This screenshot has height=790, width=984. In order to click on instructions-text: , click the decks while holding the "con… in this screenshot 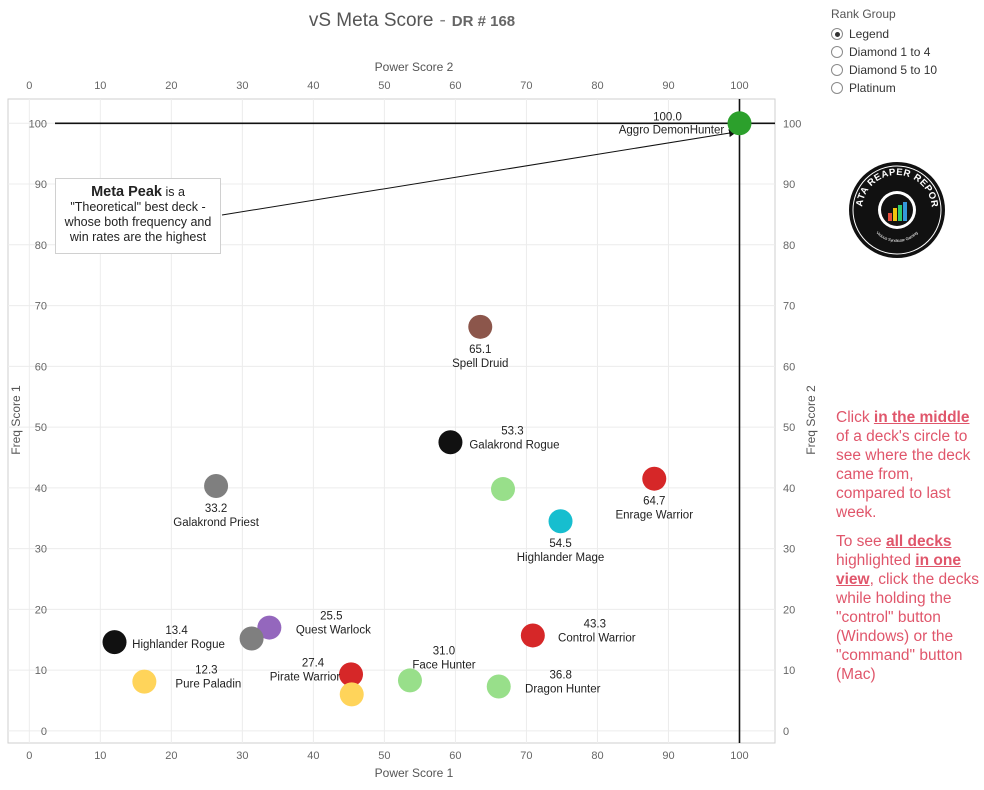, I will do `click(908, 627)`.